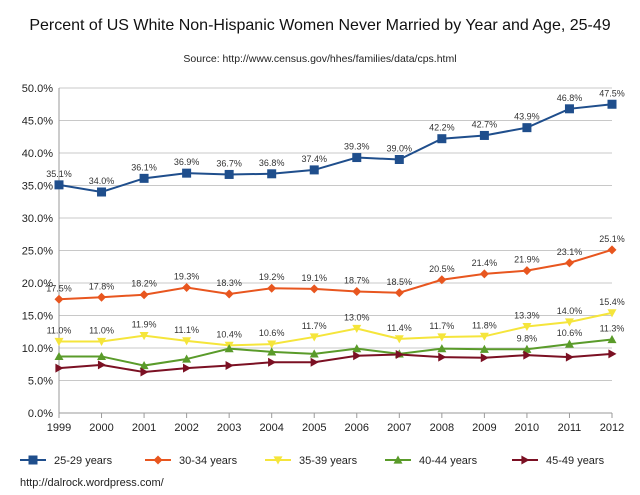 This screenshot has width=640, height=495. Describe the element at coordinates (37, 219) in the screenshot. I see `y-tick-label: 30.0%` at that location.